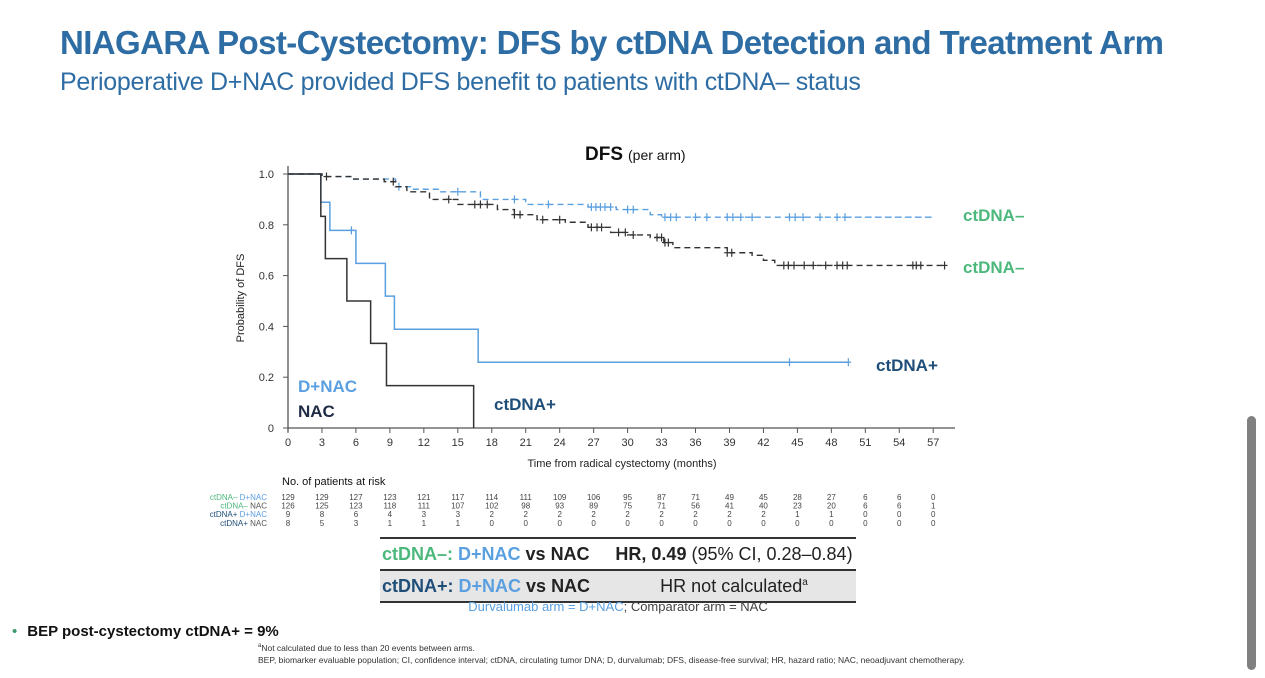 This screenshot has height=678, width=1265. I want to click on risk-table-title: No. of patients at risk, so click(334, 482).